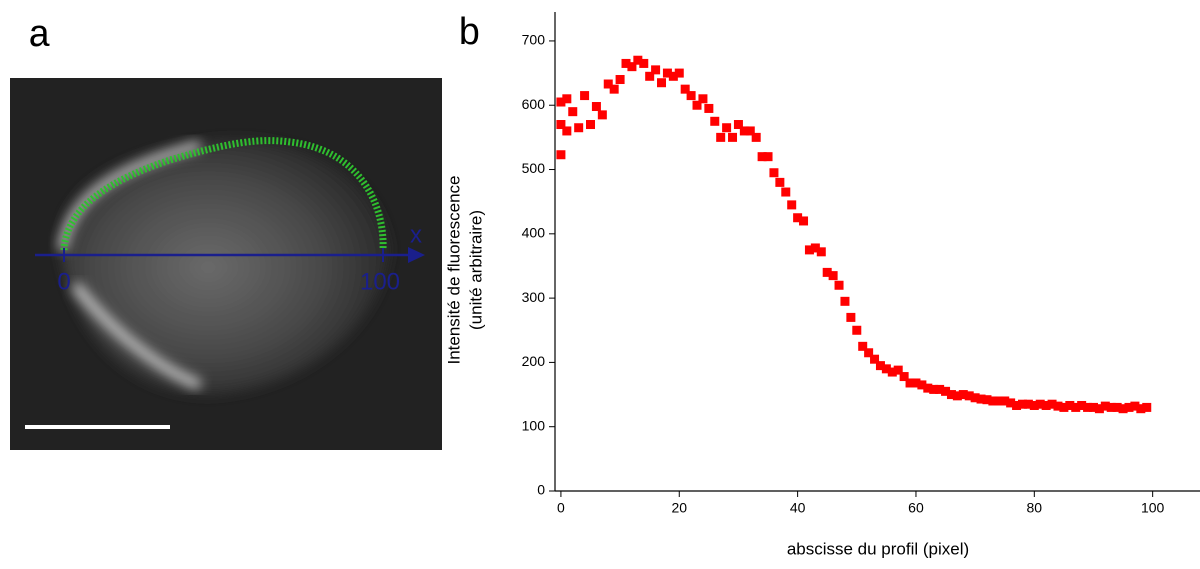 The width and height of the screenshot is (1200, 569). I want to click on cell, so click(224, 267).